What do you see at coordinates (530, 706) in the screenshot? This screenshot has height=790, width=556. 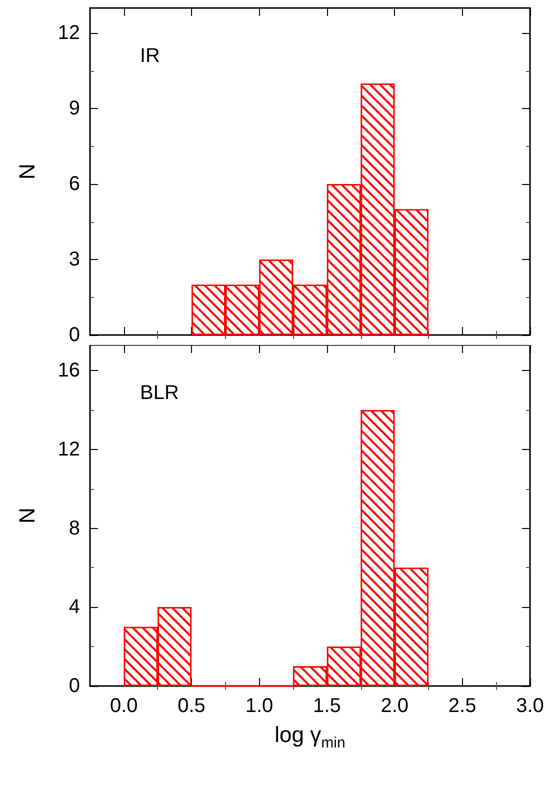 I see `x-tick-label: 3.0` at bounding box center [530, 706].